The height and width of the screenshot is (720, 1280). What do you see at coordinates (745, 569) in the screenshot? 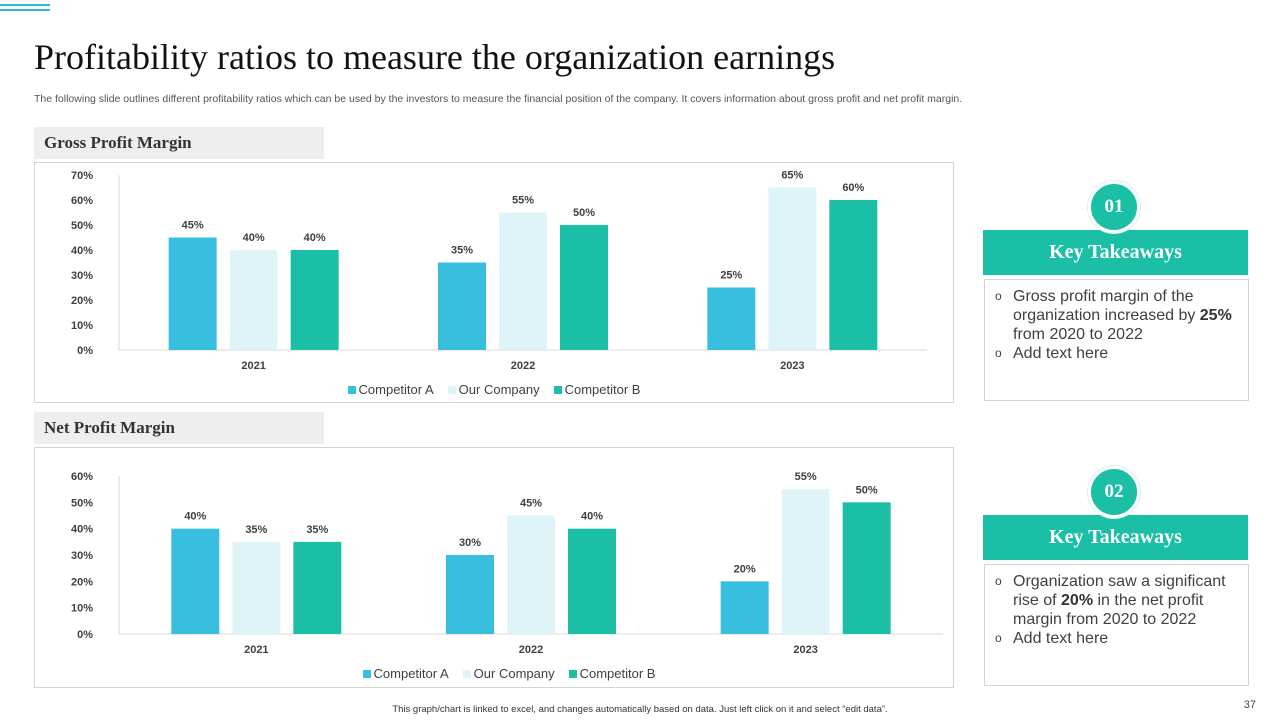
I see `data-label: 20%` at bounding box center [745, 569].